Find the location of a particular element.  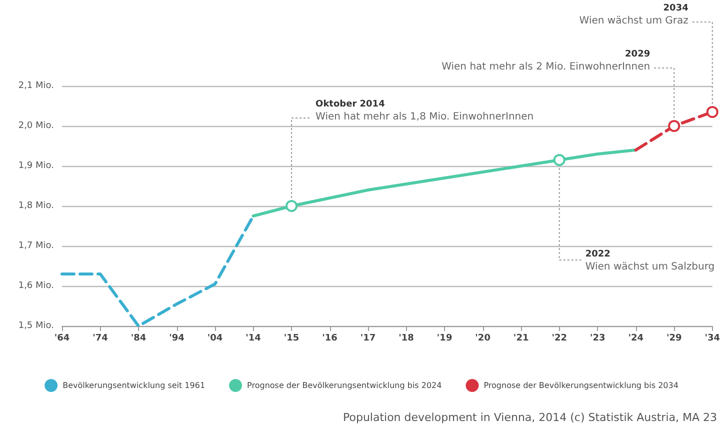

x-tick-label: '20 is located at coordinates (482, 339).